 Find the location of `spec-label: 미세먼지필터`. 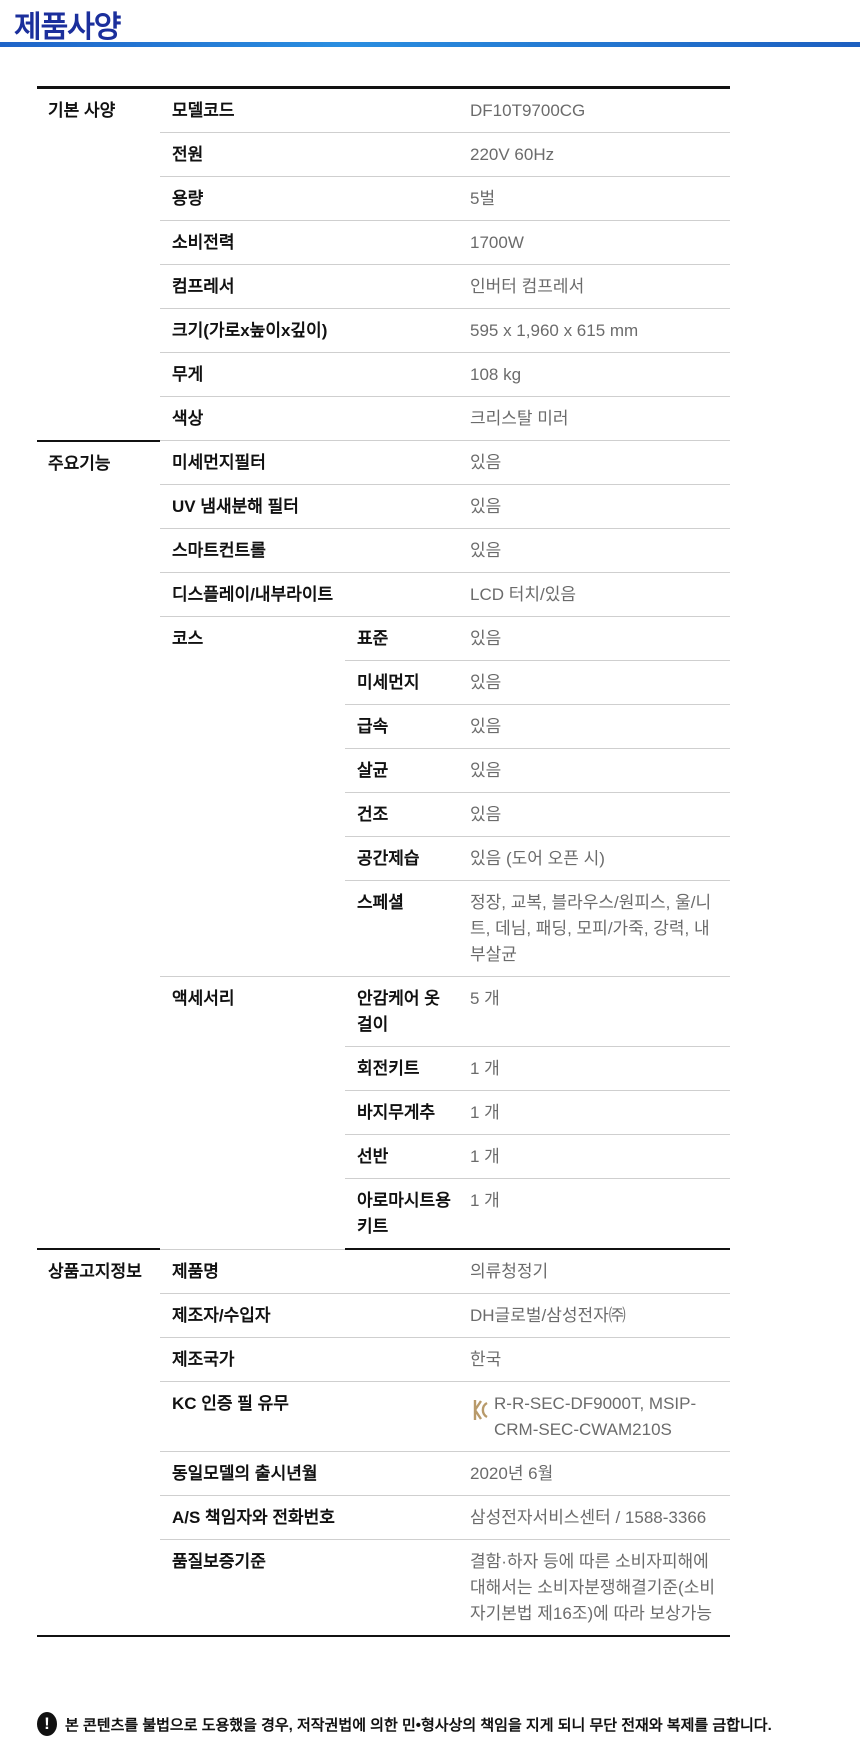

spec-label: 미세먼지필터 is located at coordinates (310, 462).